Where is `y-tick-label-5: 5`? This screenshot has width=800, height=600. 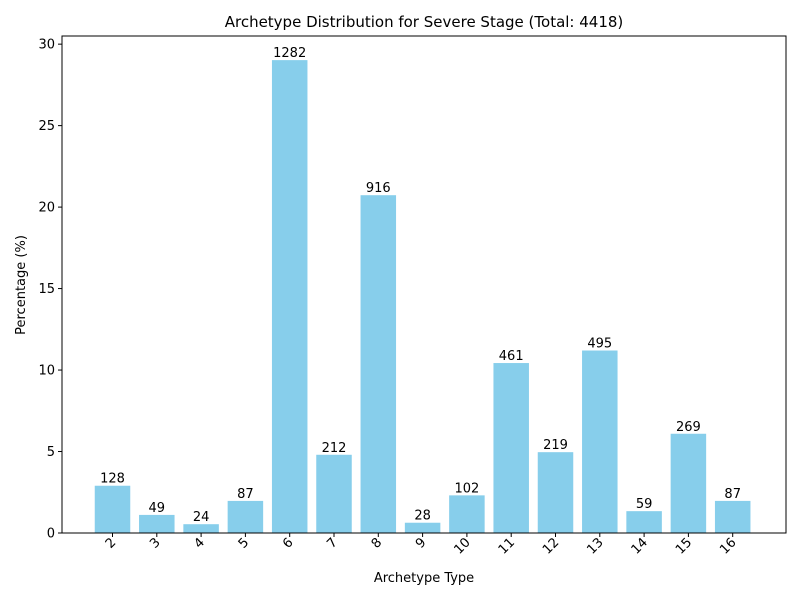
y-tick-label-5: 5 is located at coordinates (51, 452).